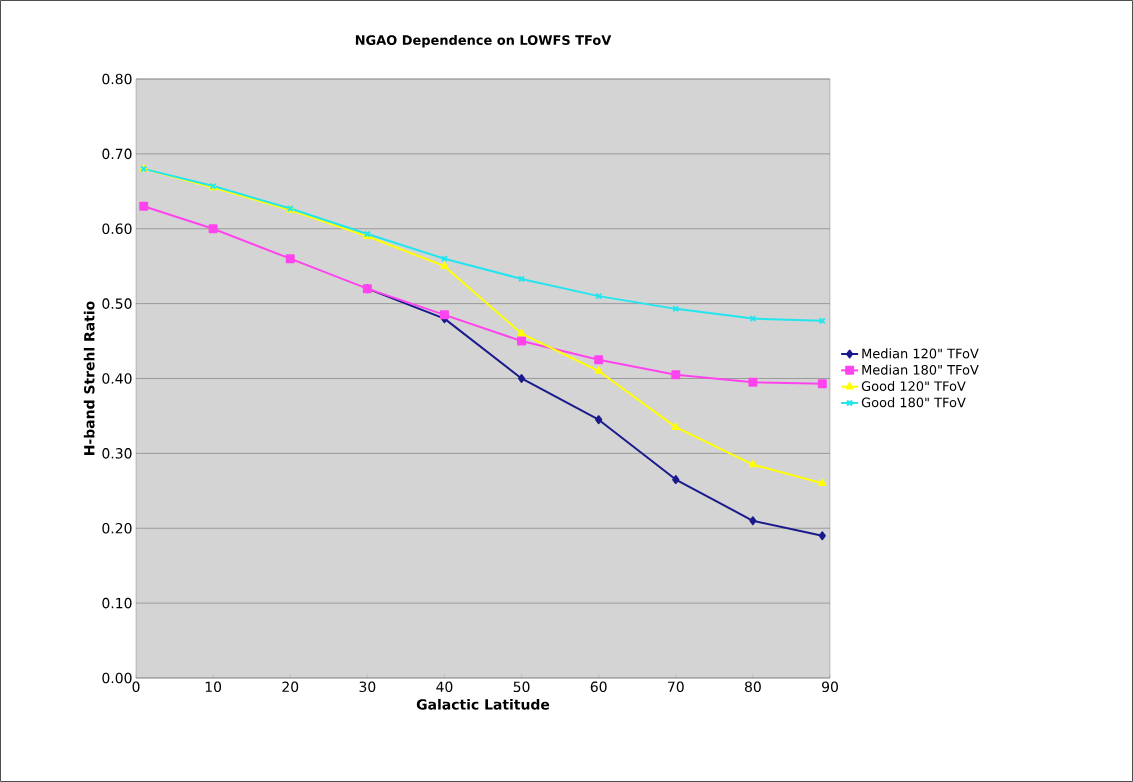  What do you see at coordinates (830, 687) in the screenshot?
I see `x-tick-label: 90` at bounding box center [830, 687].